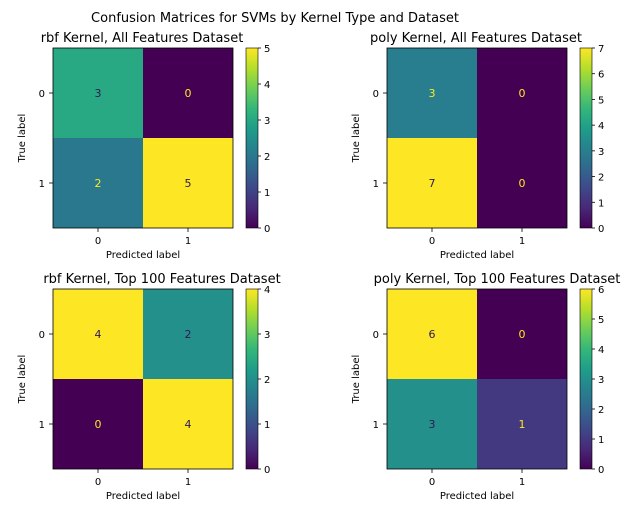  I want to click on colorbar-tick-label: 7, so click(601, 49).